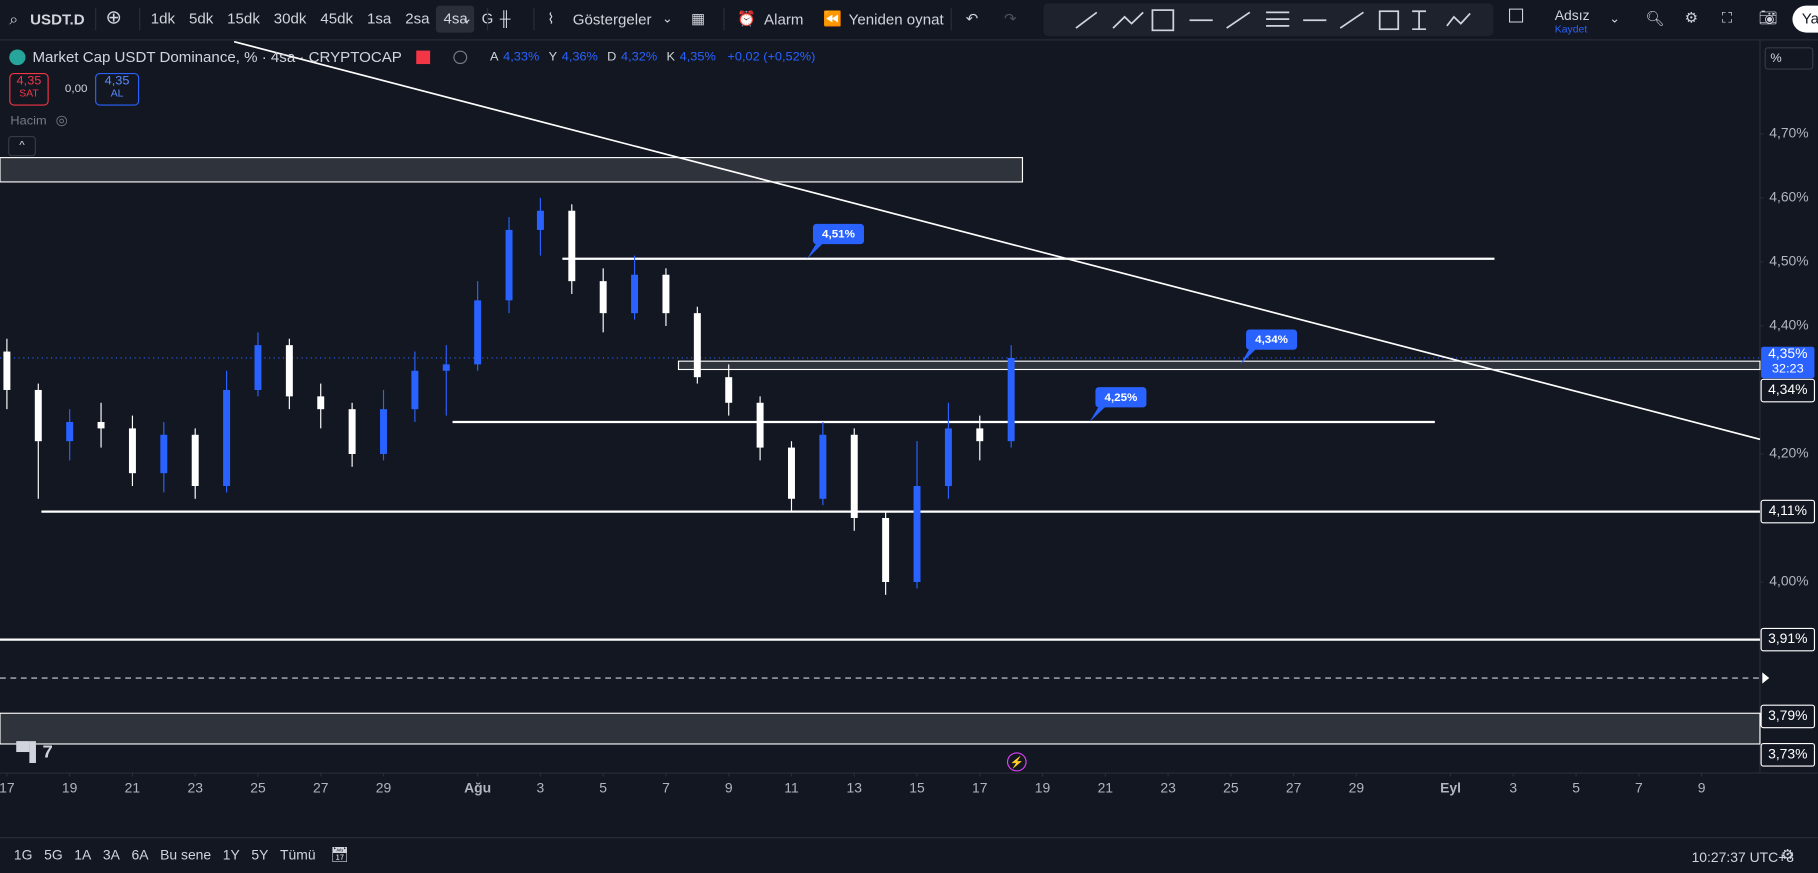 This screenshot has width=1818, height=873. What do you see at coordinates (784, 20) in the screenshot?
I see `alarm: Alarm` at bounding box center [784, 20].